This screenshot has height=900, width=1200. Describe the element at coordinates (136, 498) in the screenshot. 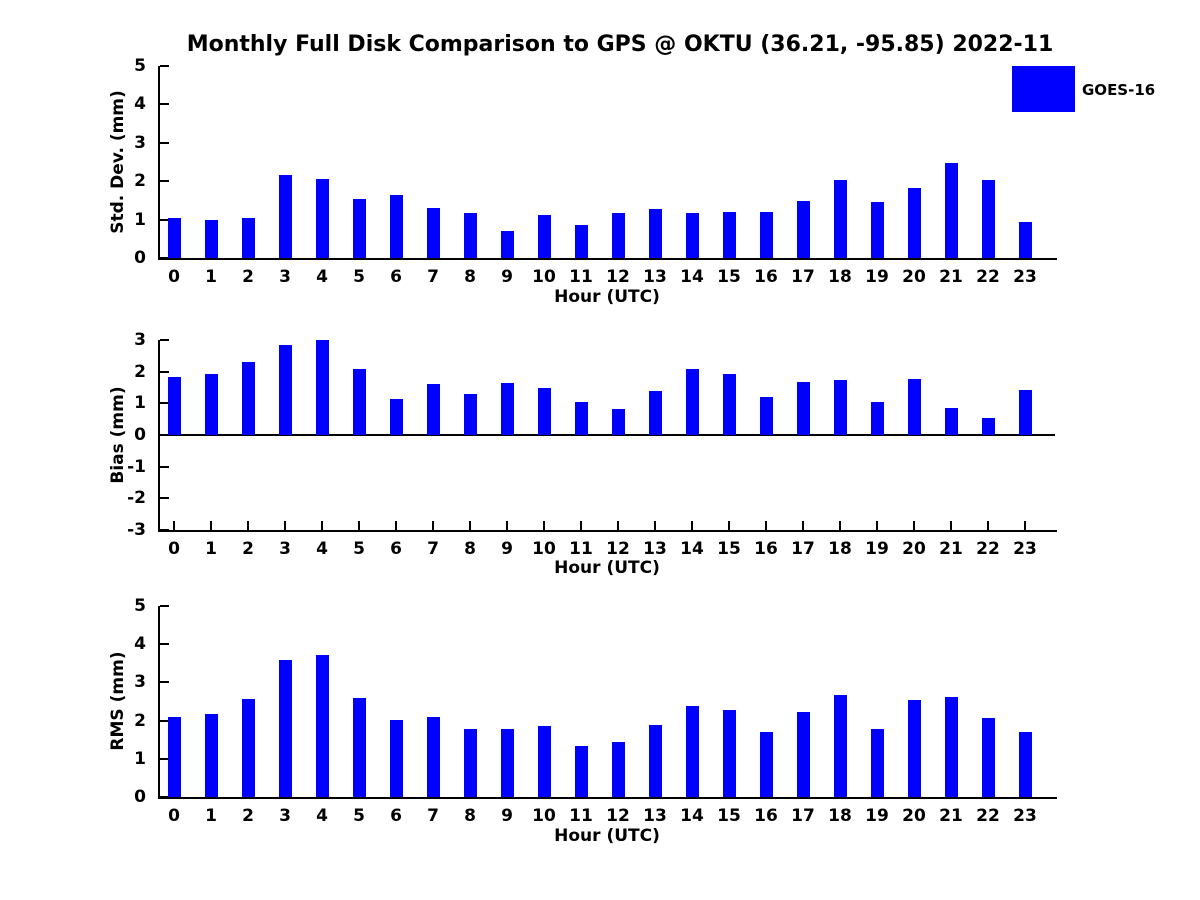

I see `y-tick-label: -2` at that location.